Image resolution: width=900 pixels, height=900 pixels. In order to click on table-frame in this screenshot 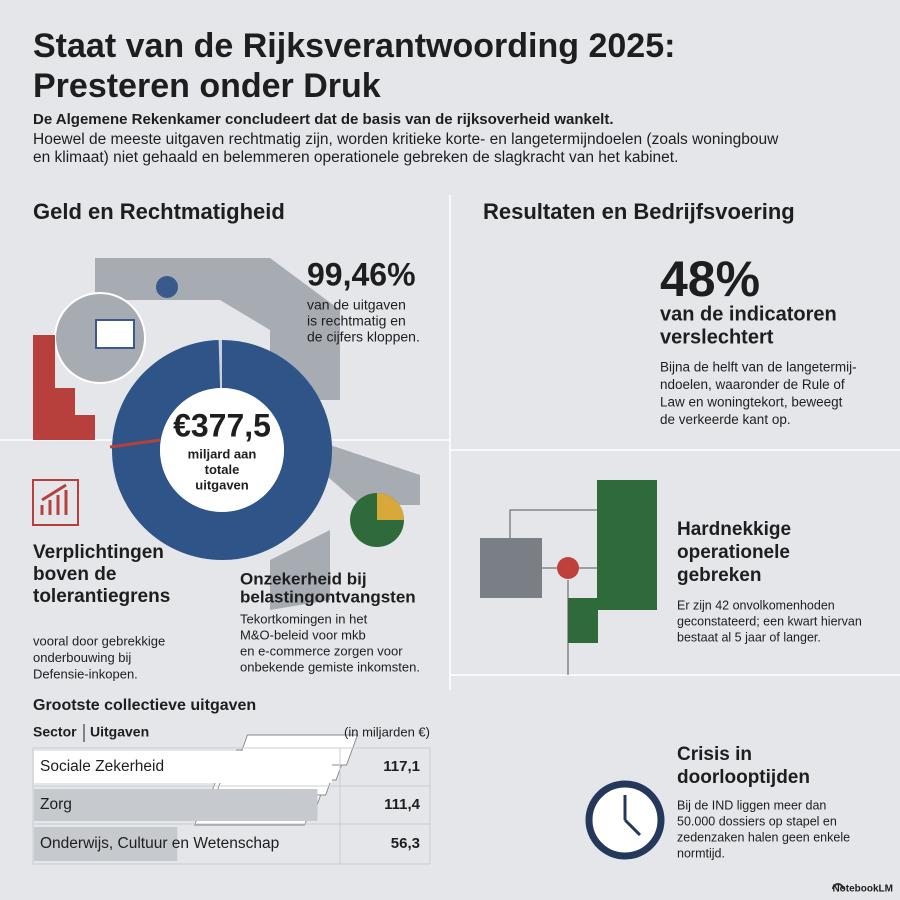, I will do `click(231, 806)`.